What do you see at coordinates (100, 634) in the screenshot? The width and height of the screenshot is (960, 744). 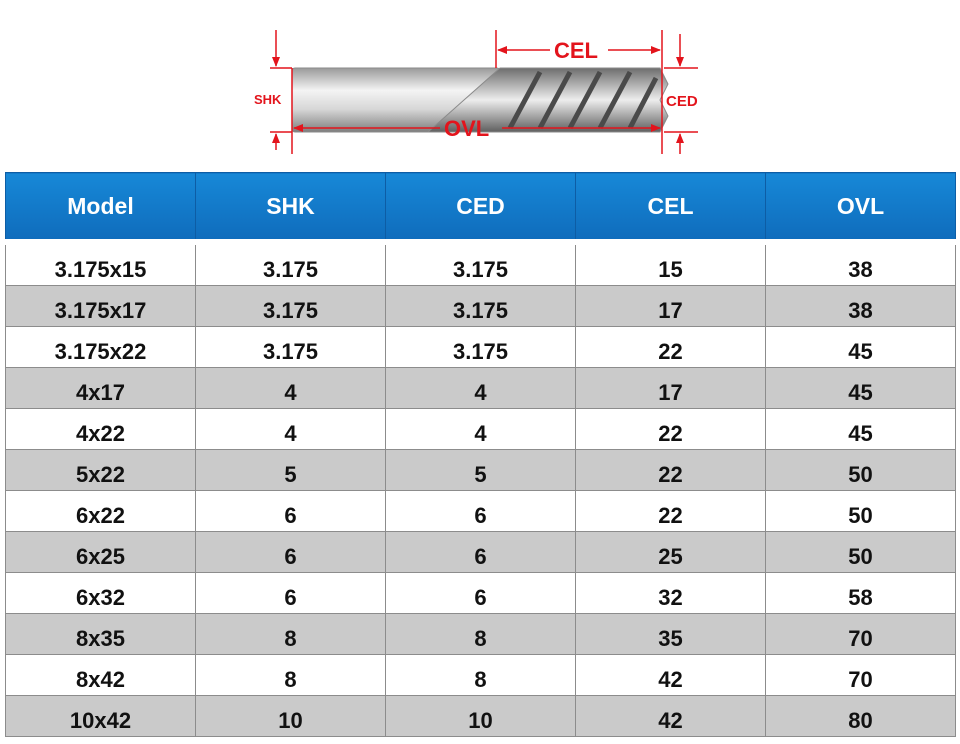 I see `model-cell: 8x35` at bounding box center [100, 634].